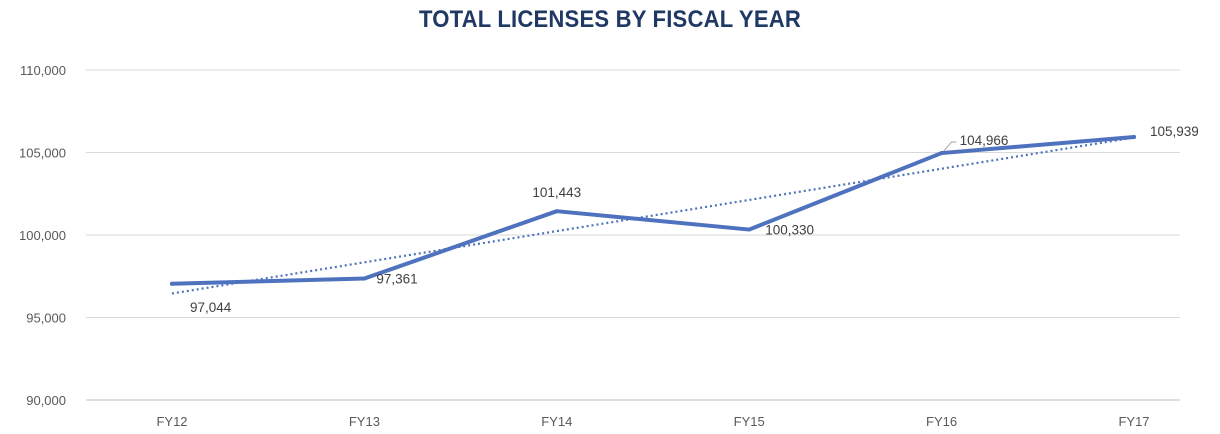 The height and width of the screenshot is (434, 1220). Describe the element at coordinates (556, 421) in the screenshot. I see `x-tick-label: FY14` at that location.